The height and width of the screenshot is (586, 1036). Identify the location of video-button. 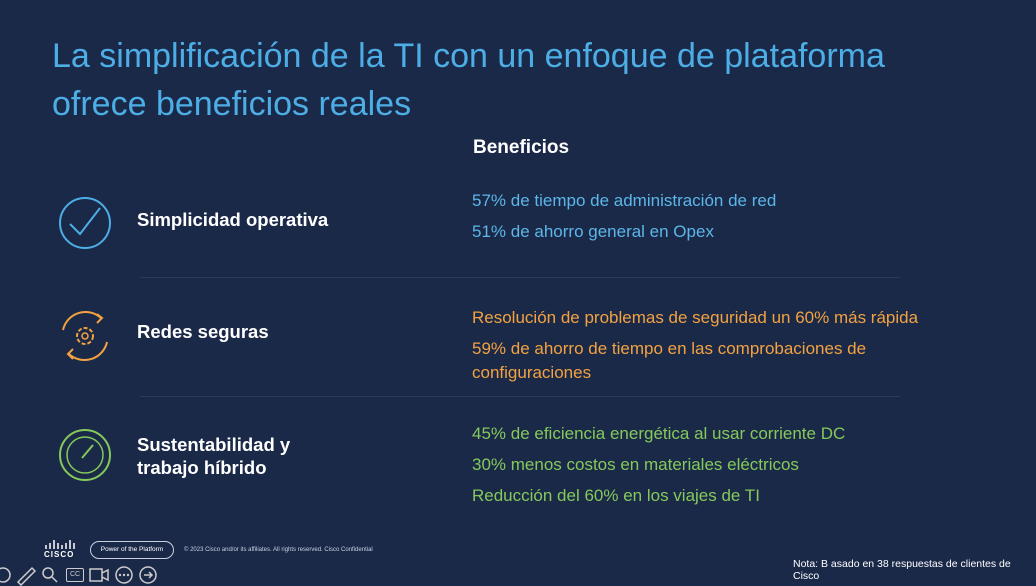
(96, 575).